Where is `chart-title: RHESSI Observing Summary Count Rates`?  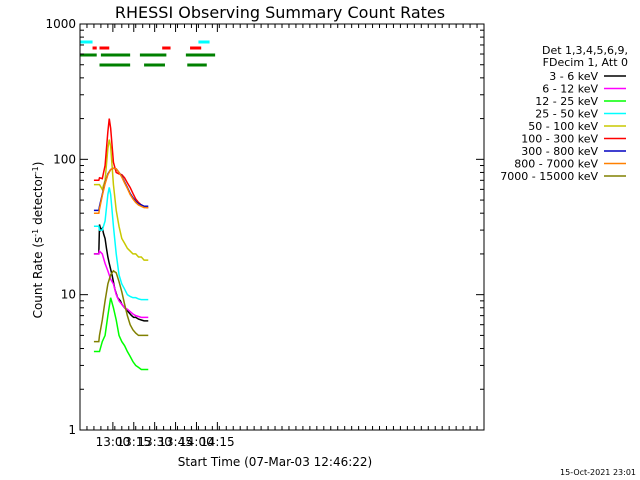 chart-title: RHESSI Observing Summary Count Rates is located at coordinates (280, 12).